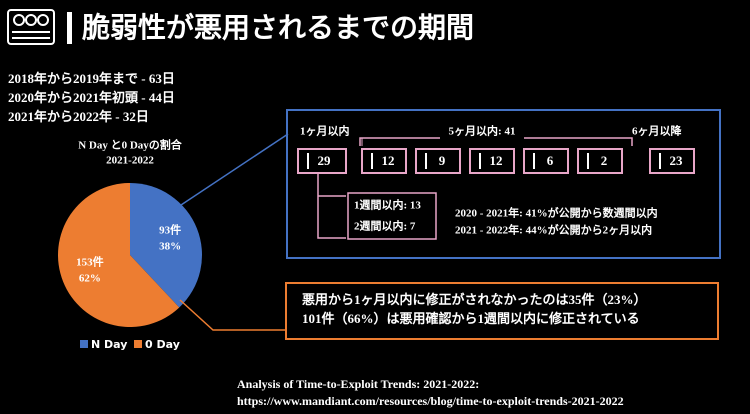 This screenshot has height=414, width=750. I want to click on week-note: 2週間以内: 7, so click(385, 226).